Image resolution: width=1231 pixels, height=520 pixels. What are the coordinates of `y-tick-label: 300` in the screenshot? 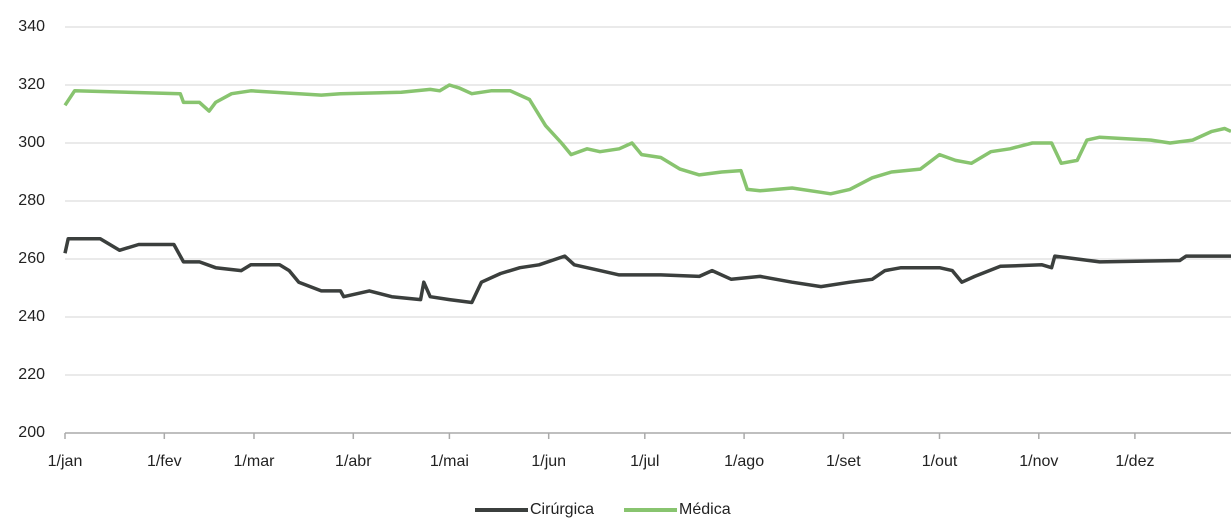 It's located at (31, 142).